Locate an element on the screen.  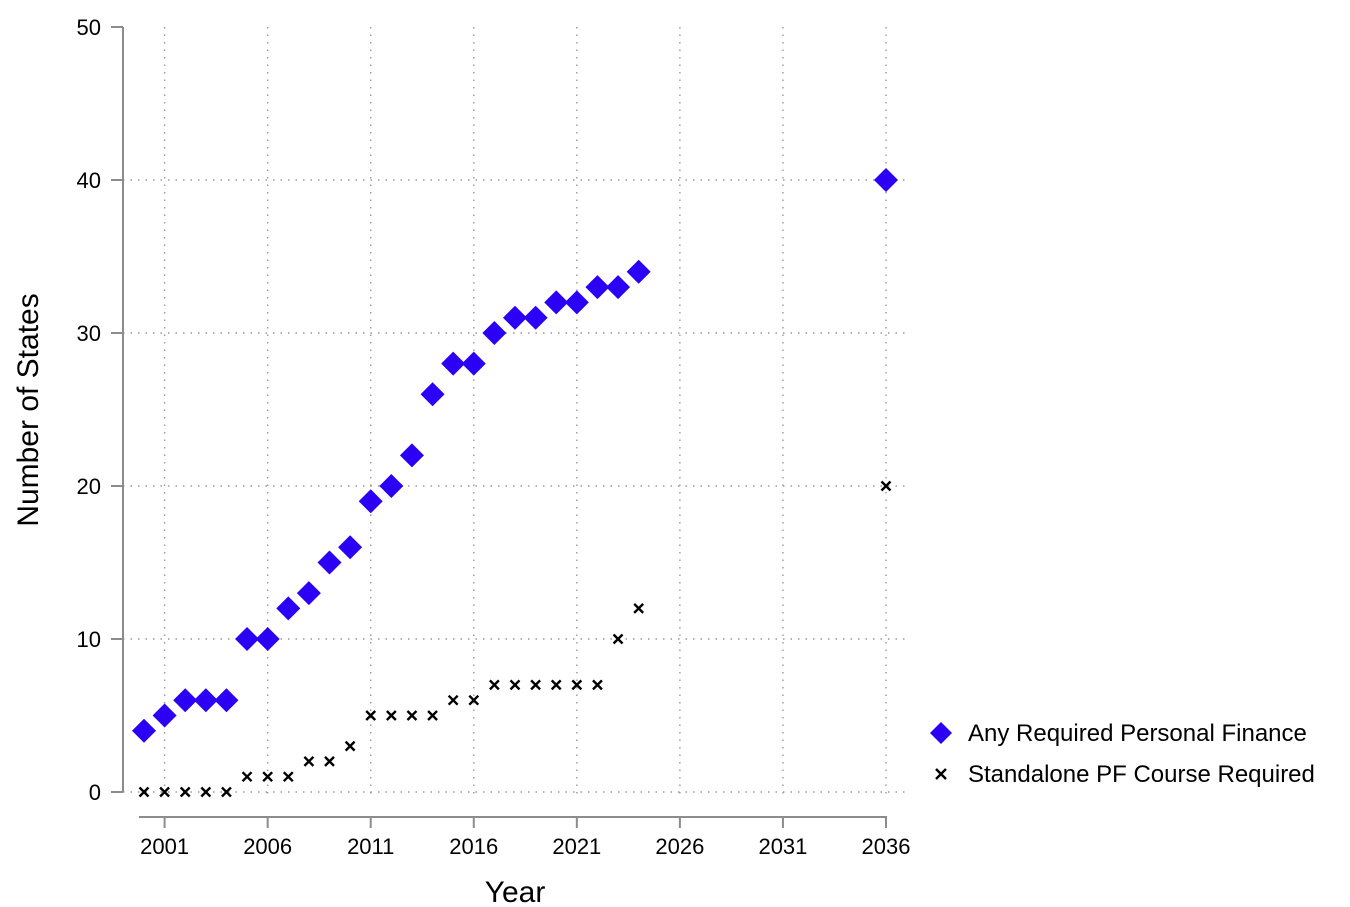
y-tick-label: 40 is located at coordinates (89, 180).